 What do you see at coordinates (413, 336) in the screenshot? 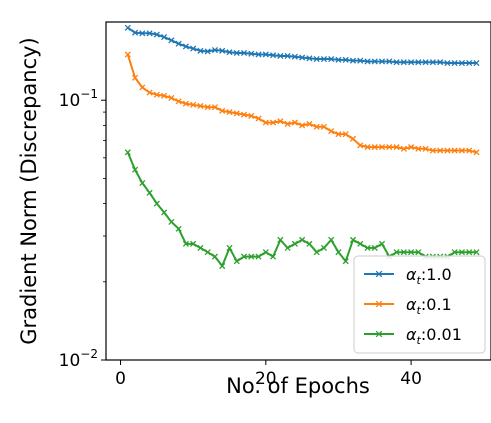
I see `legend-item: αt:0.01` at bounding box center [413, 336].